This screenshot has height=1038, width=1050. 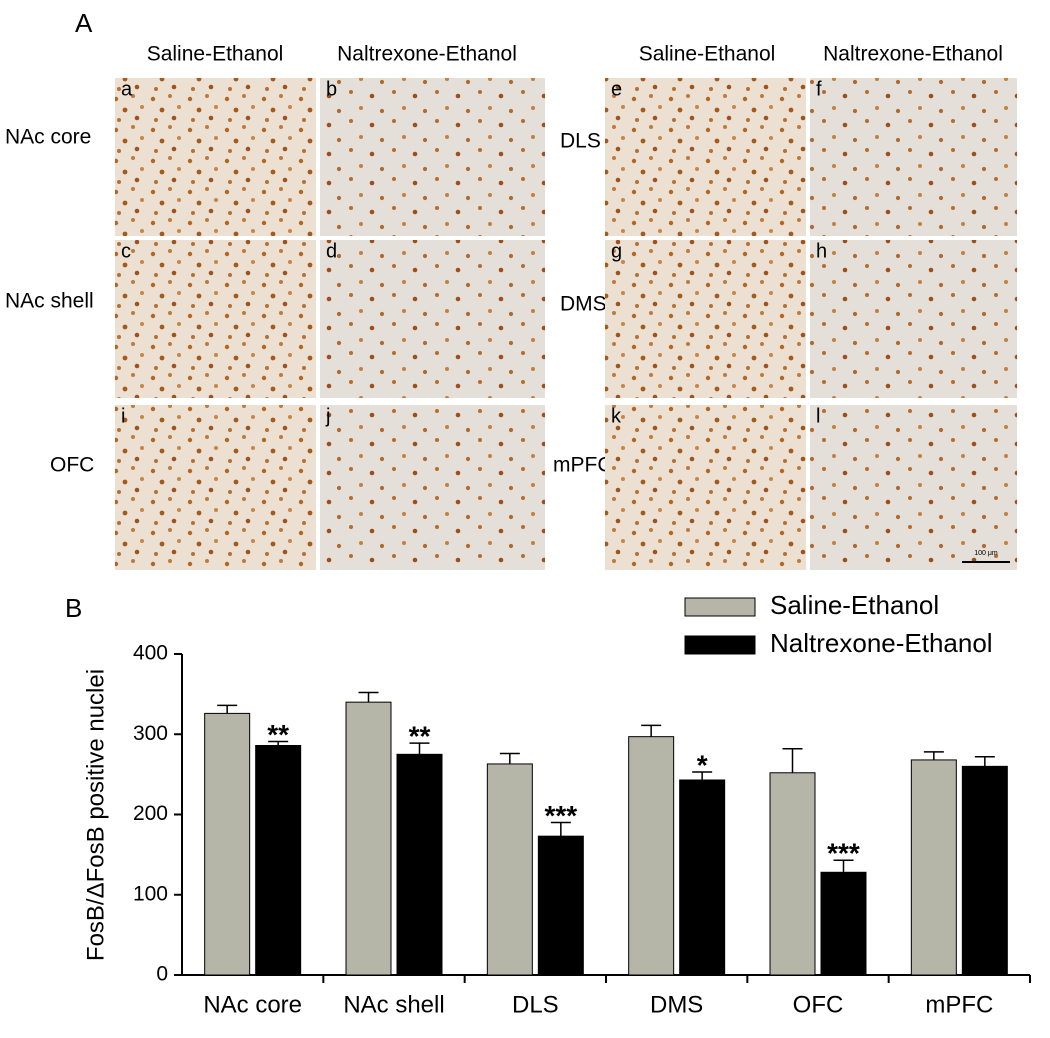 What do you see at coordinates (123, 416) in the screenshot?
I see `panel-letter: i` at bounding box center [123, 416].